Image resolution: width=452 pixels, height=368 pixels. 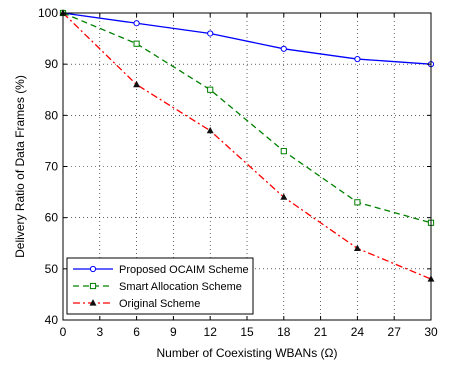 What do you see at coordinates (431, 332) in the screenshot?
I see `x-tick-label: 30` at bounding box center [431, 332].